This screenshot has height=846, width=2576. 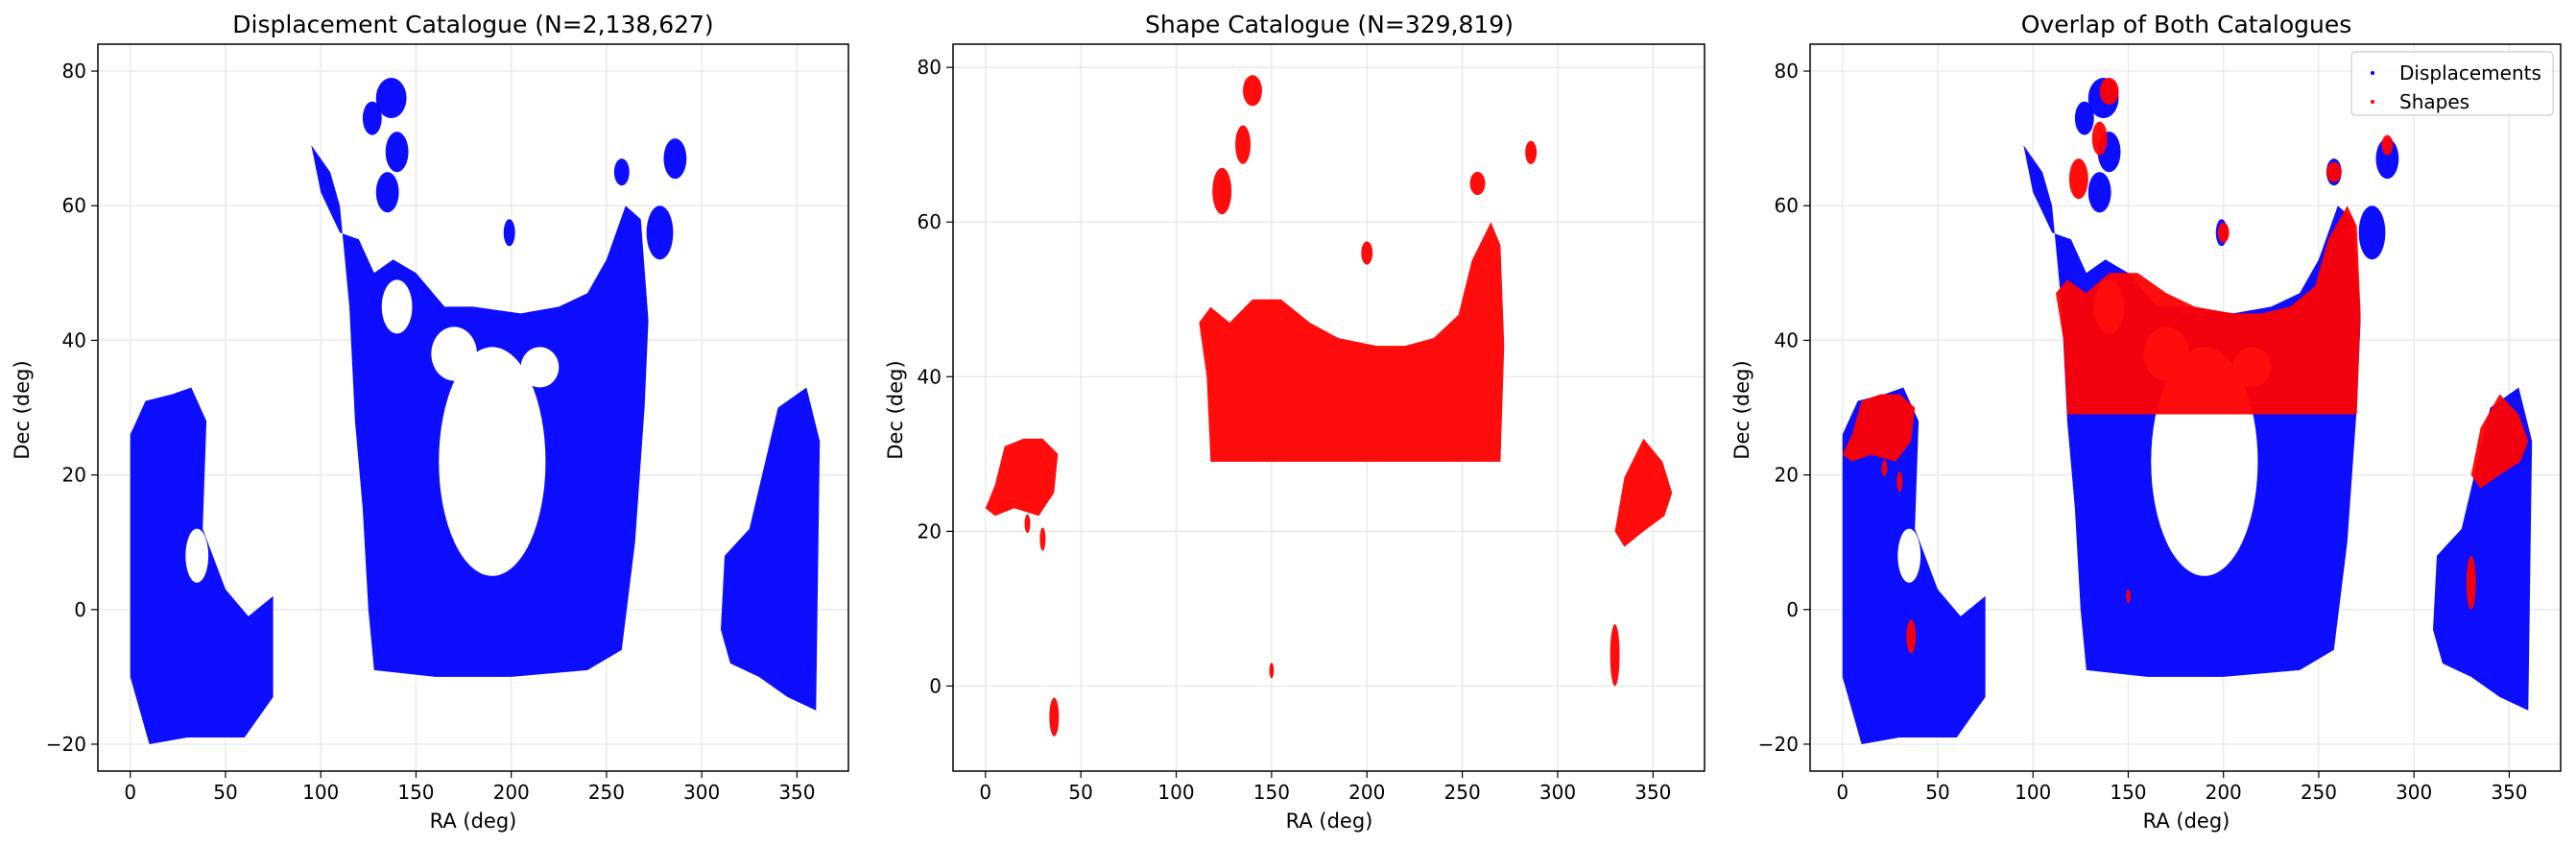 I want to click on panel-2-title: Shape Catalogue (N=329,819), so click(x=1329, y=24).